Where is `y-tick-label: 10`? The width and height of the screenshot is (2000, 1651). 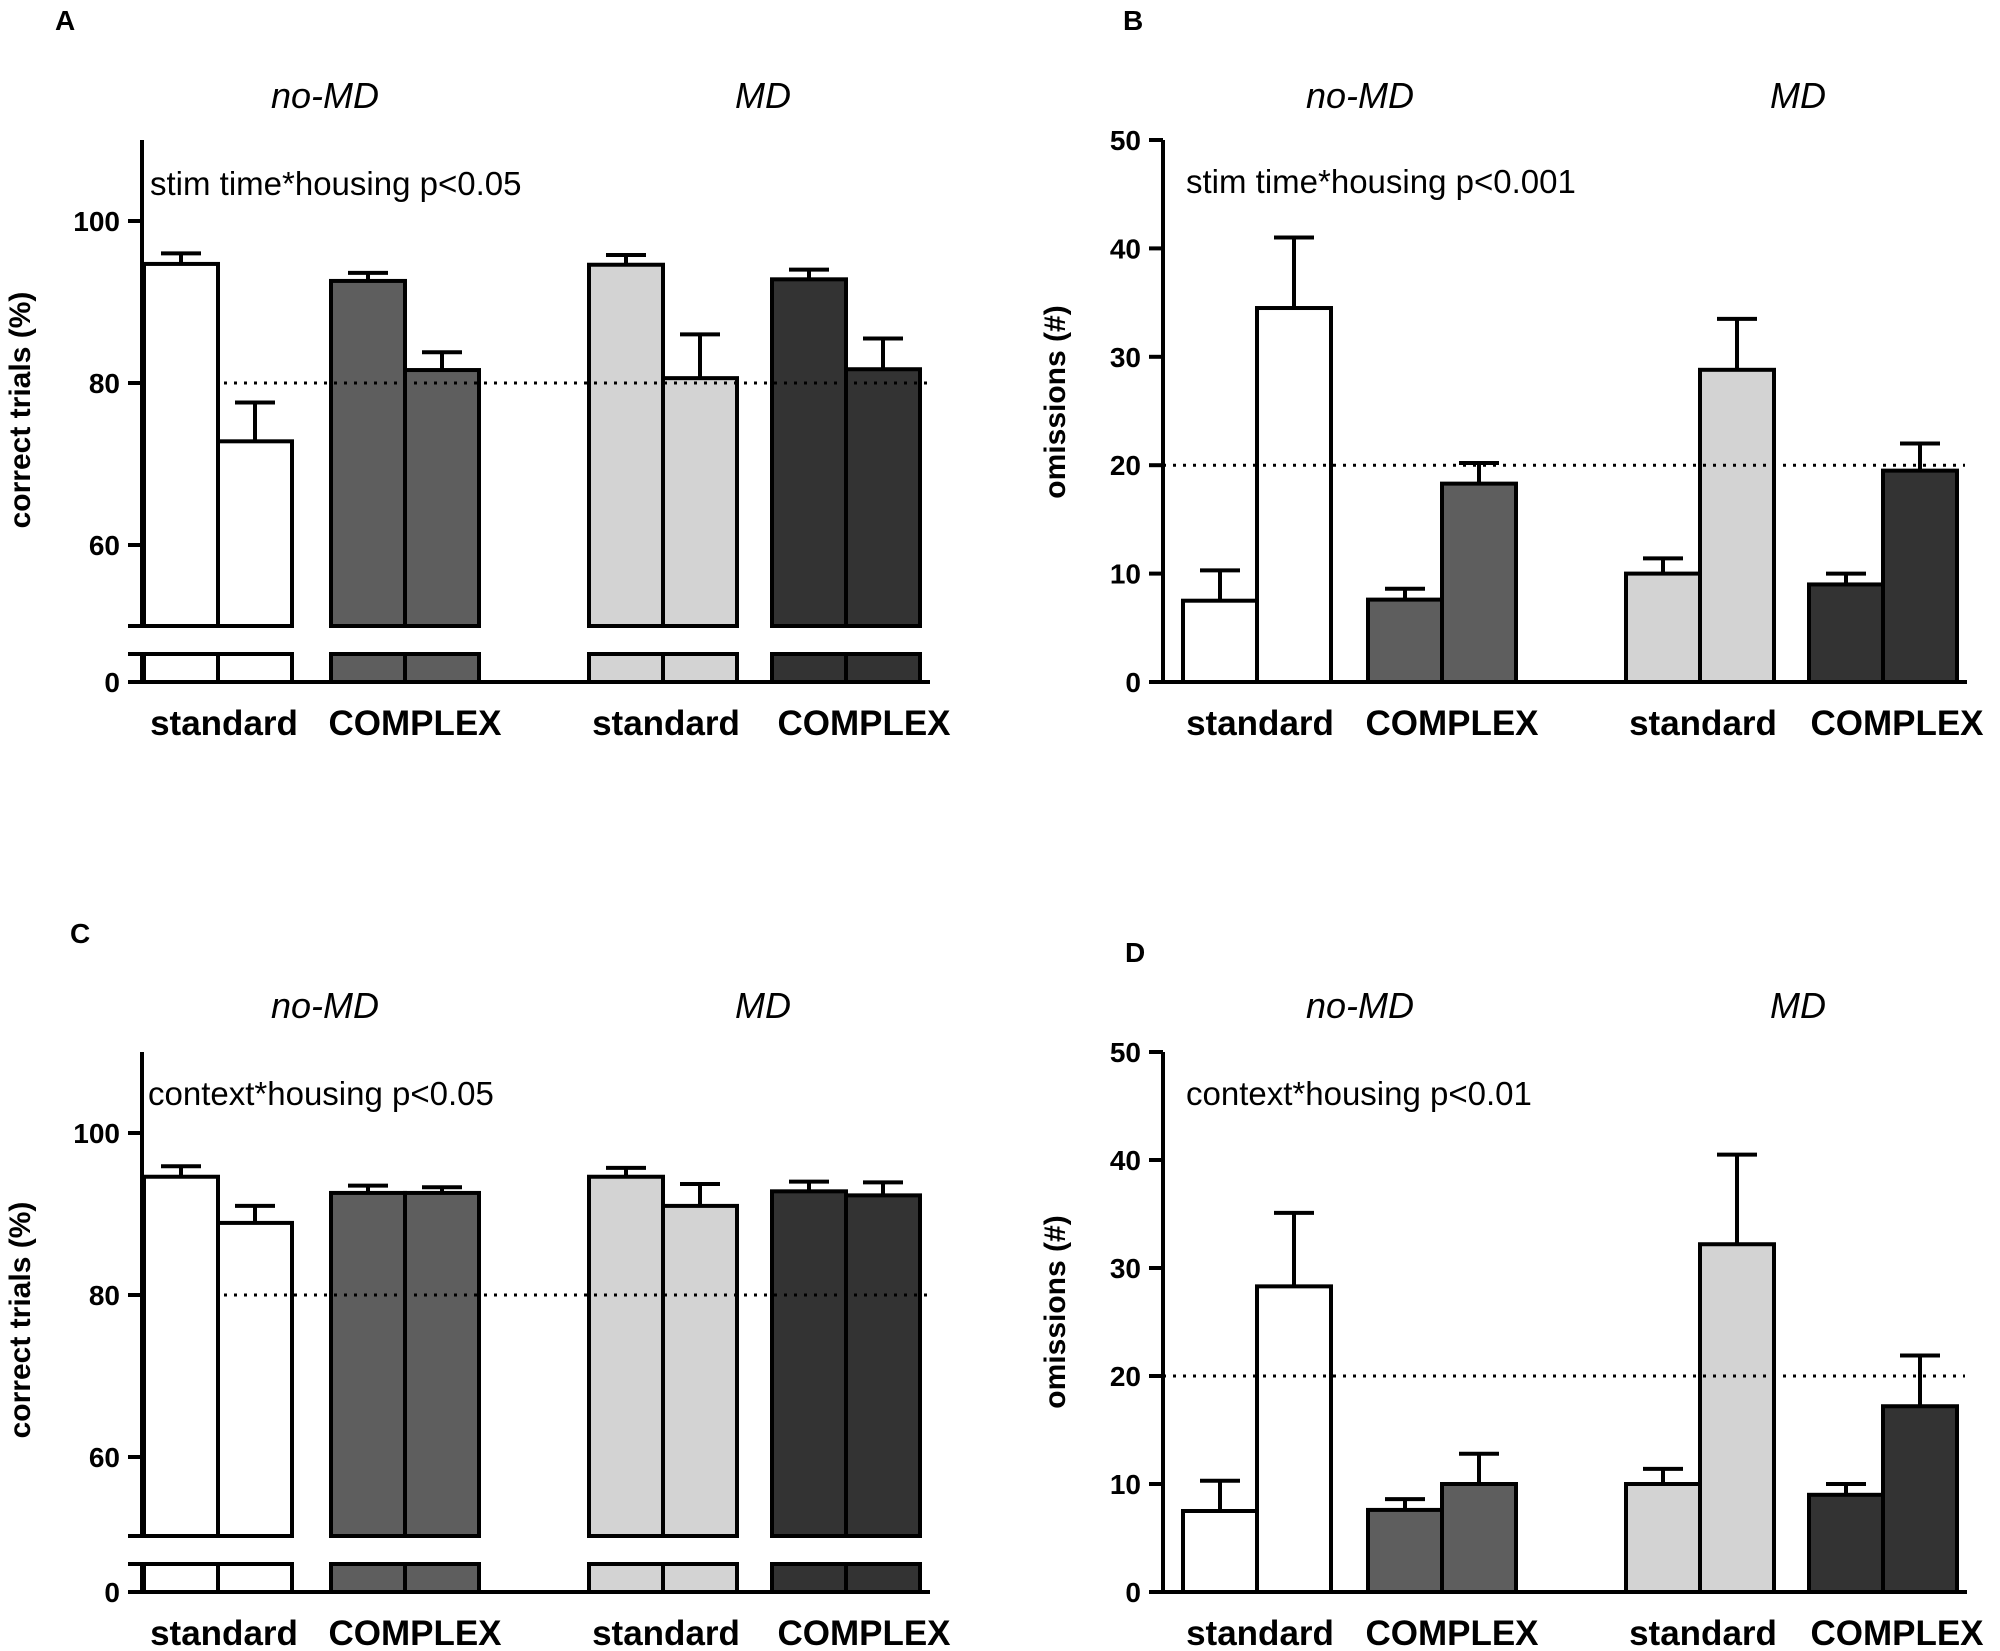 y-tick-label: 10 is located at coordinates (1125, 1484).